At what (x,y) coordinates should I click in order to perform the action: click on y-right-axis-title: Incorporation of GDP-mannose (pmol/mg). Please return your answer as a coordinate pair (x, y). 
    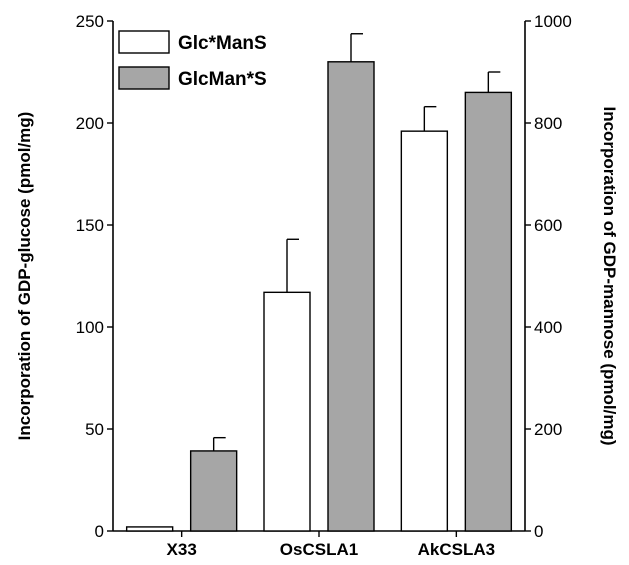
    Looking at the image, I should click on (609, 275).